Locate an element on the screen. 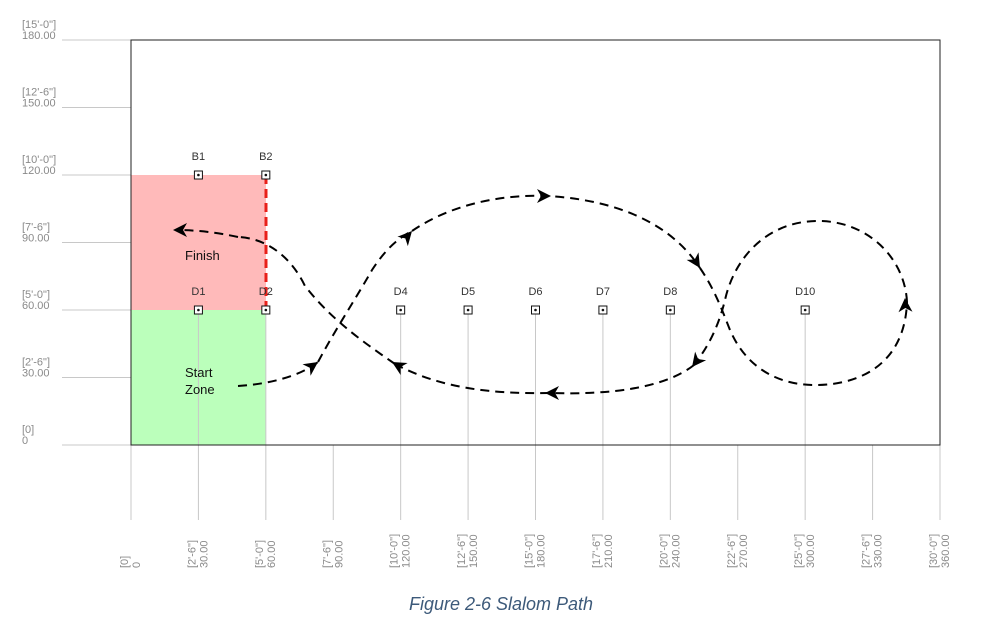  x-tick-ft: [5'-0"] is located at coordinates (260, 554).